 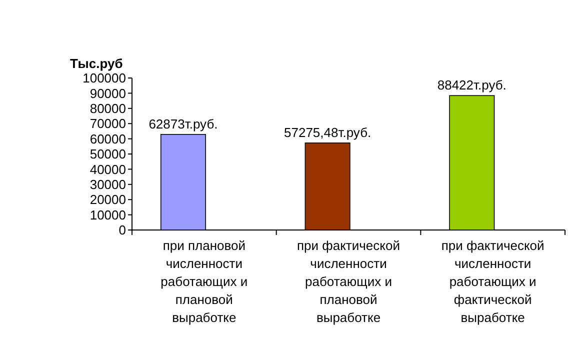 I want to click on data-label: 62873т.руб., so click(x=183, y=124).